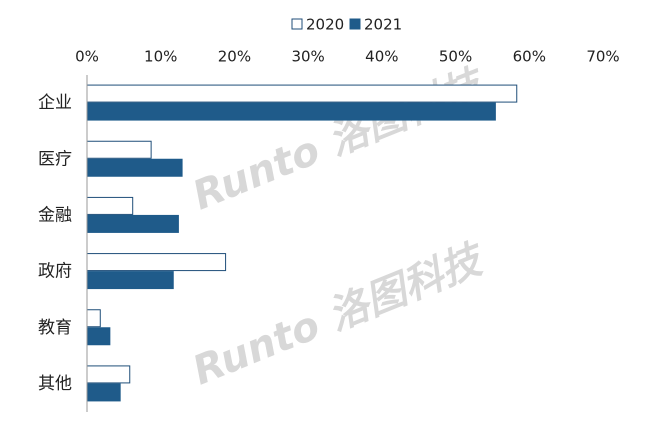  What do you see at coordinates (383, 25) in the screenshot?
I see `legend-label: 2021` at bounding box center [383, 25].